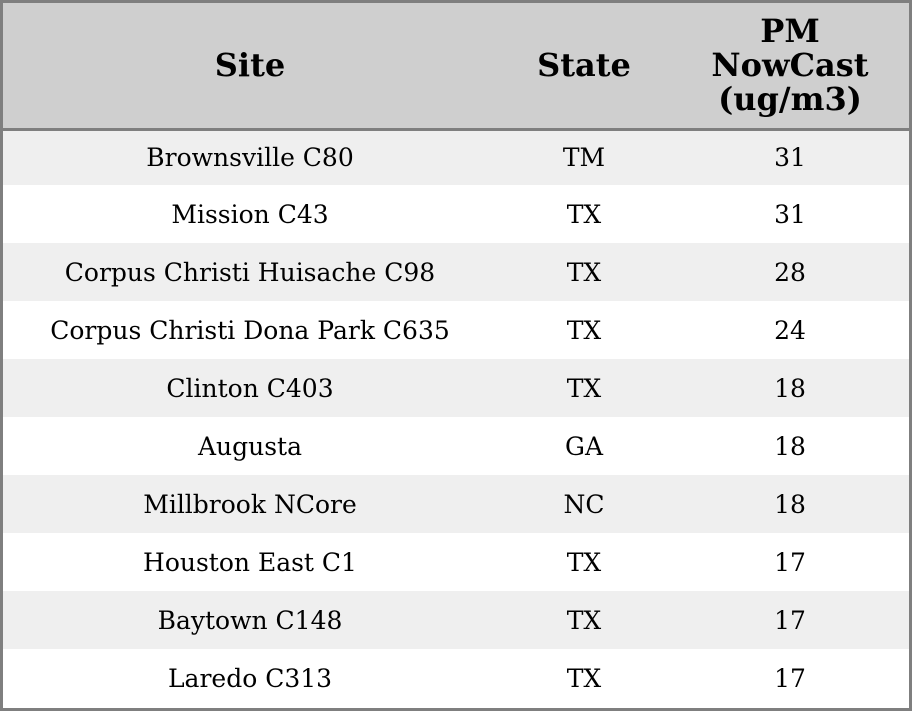 This screenshot has width=912, height=711. Describe the element at coordinates (250, 388) in the screenshot. I see `cell-site: Clinton C403` at that location.